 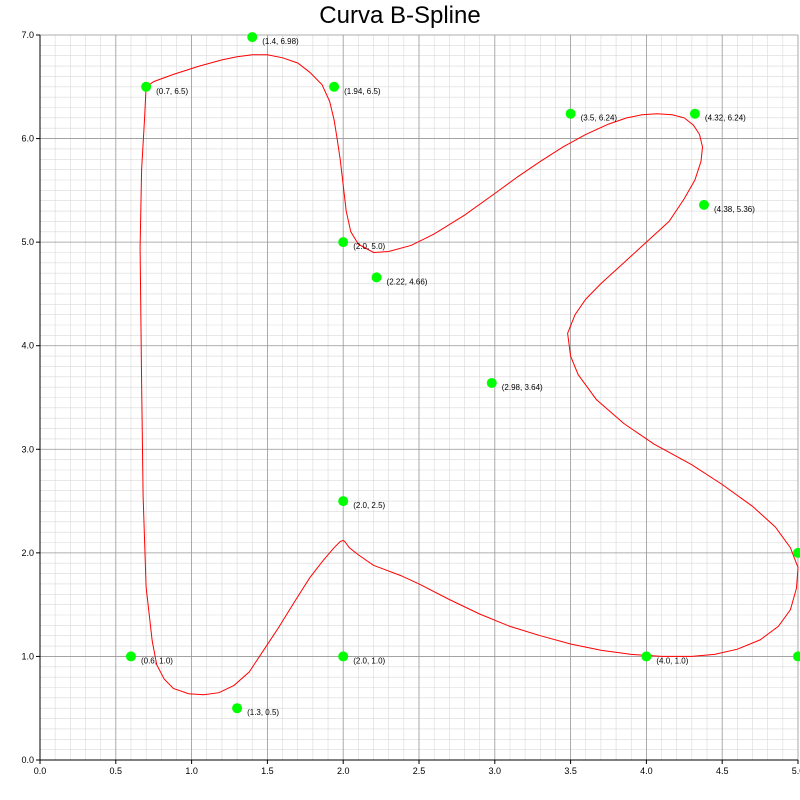 What do you see at coordinates (27, 35) in the screenshot?
I see `y-tick-label: 7.0` at bounding box center [27, 35].